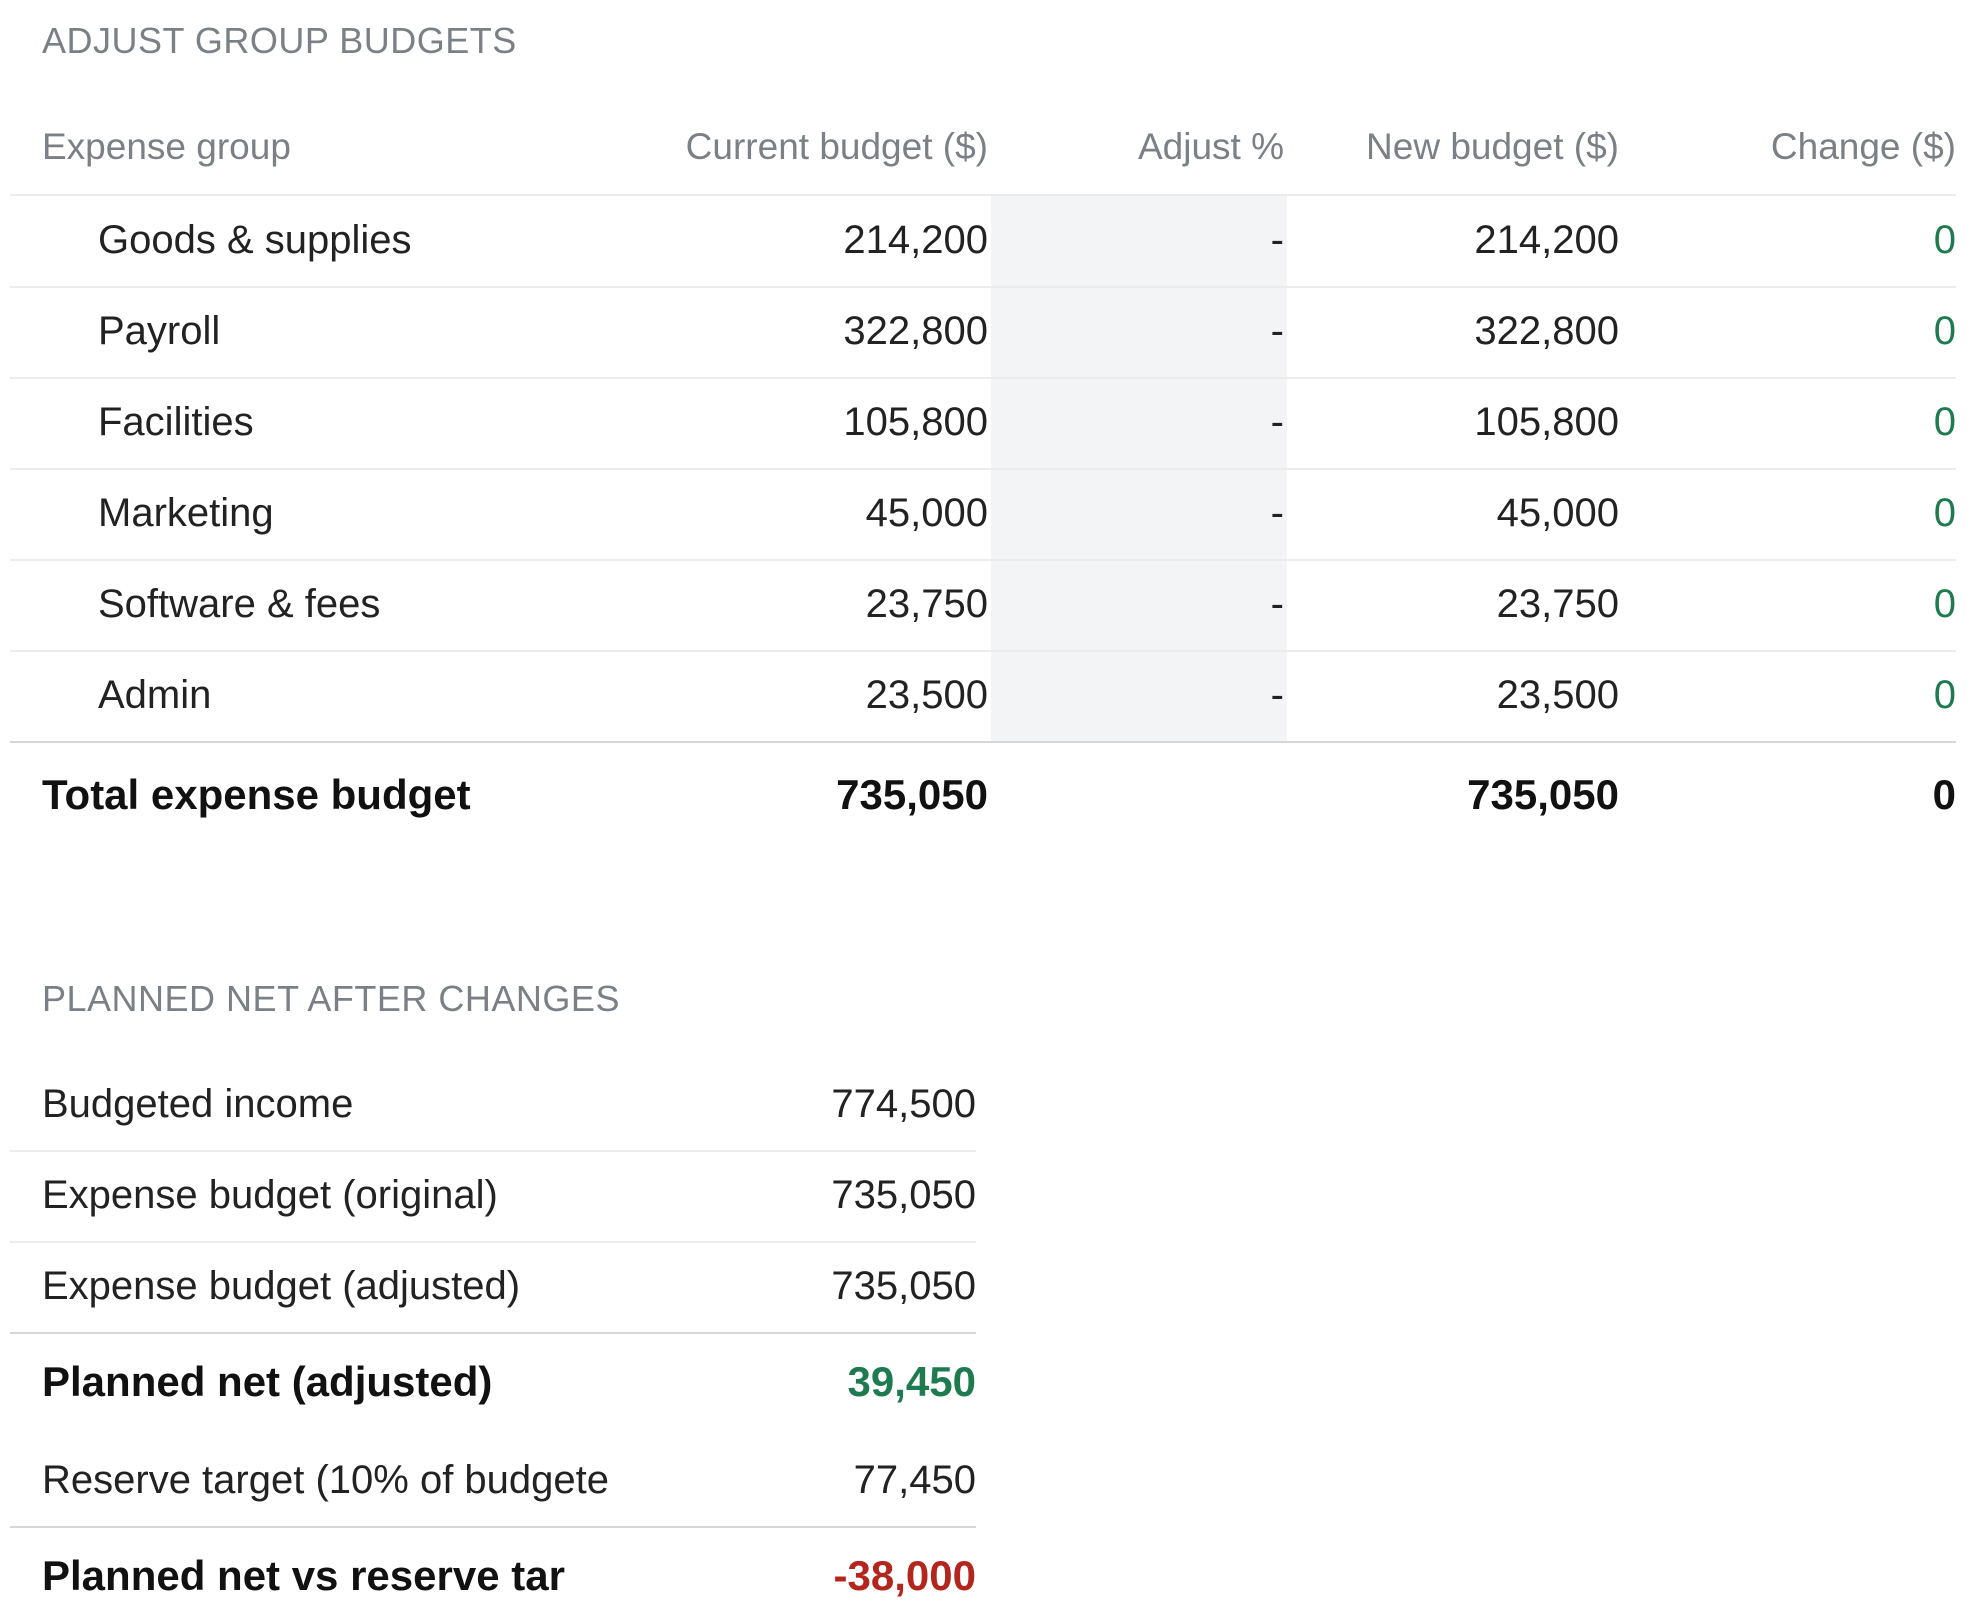 The width and height of the screenshot is (1971, 1620). I want to click on table-row: Payroll 322,800 - 322,800 0, so click(983, 333).